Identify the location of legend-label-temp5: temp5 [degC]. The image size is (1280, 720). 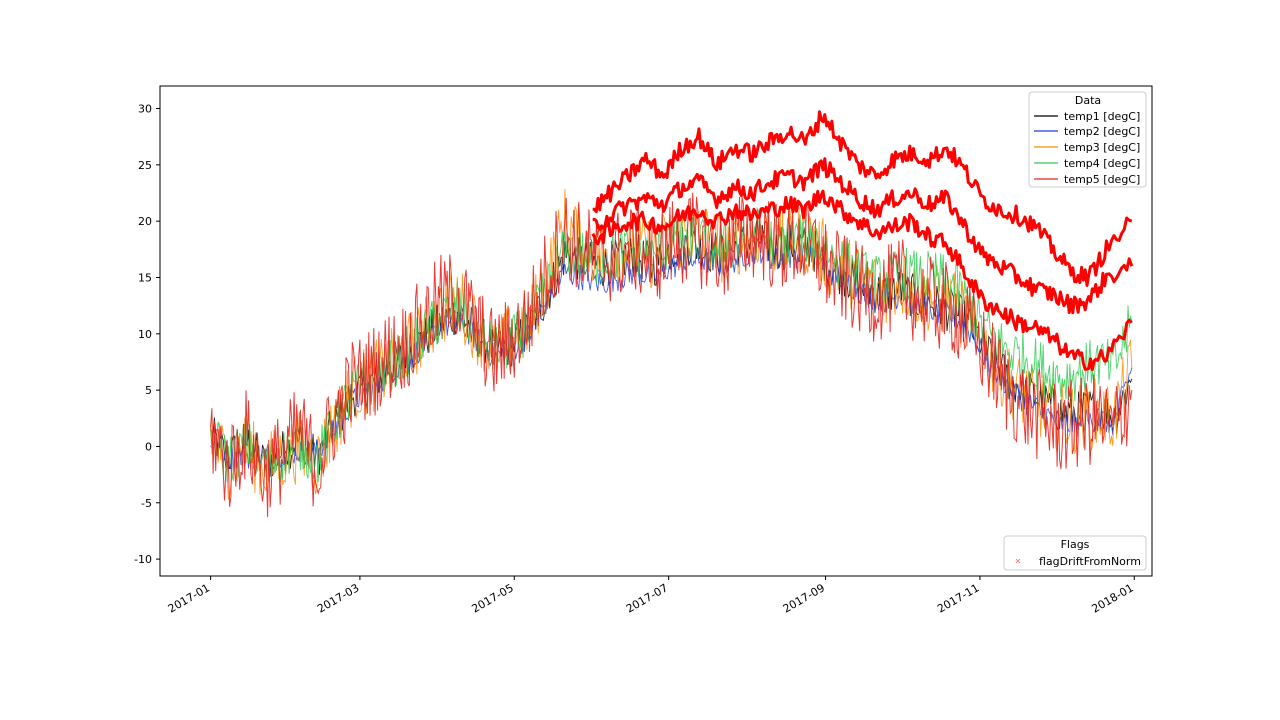
(1102, 179).